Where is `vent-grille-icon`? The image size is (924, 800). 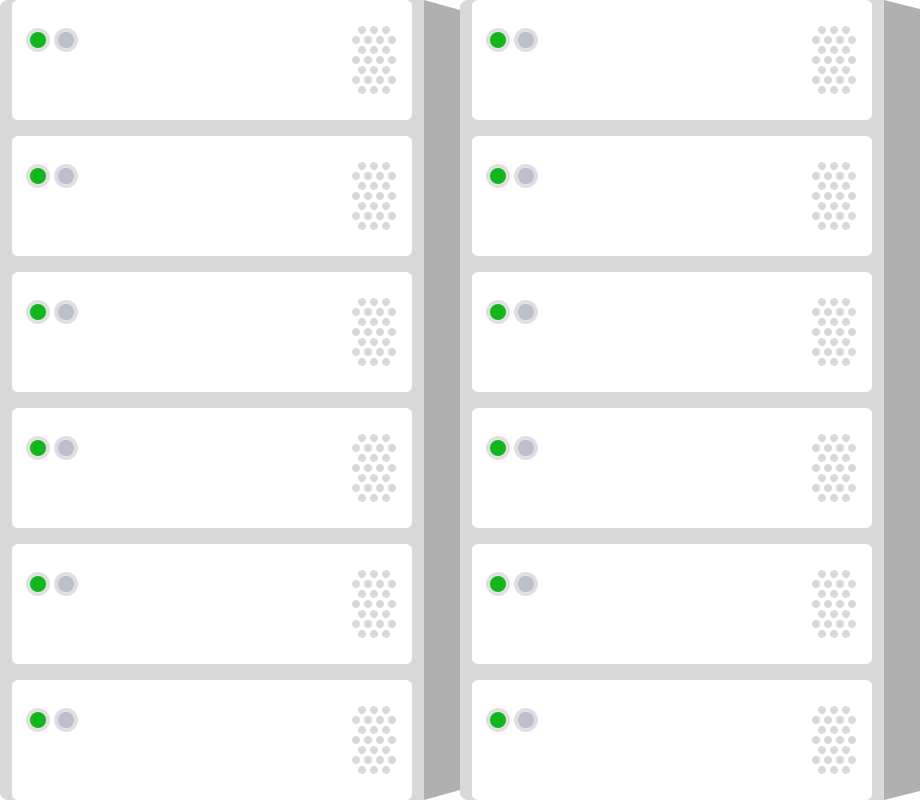 vent-grille-icon is located at coordinates (374, 604).